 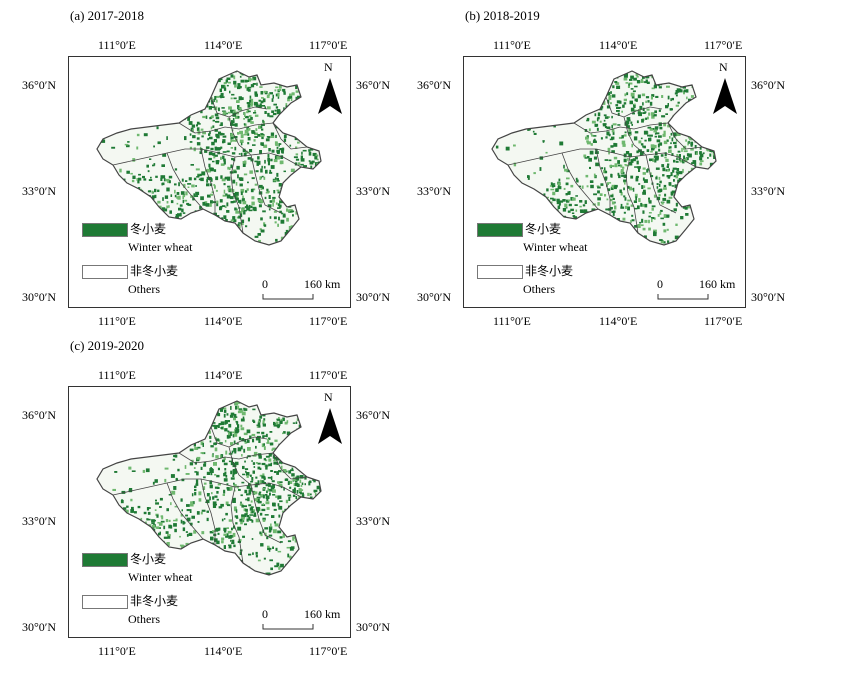 I want to click on panel-title: (b) 2018-2019, so click(x=502, y=15).